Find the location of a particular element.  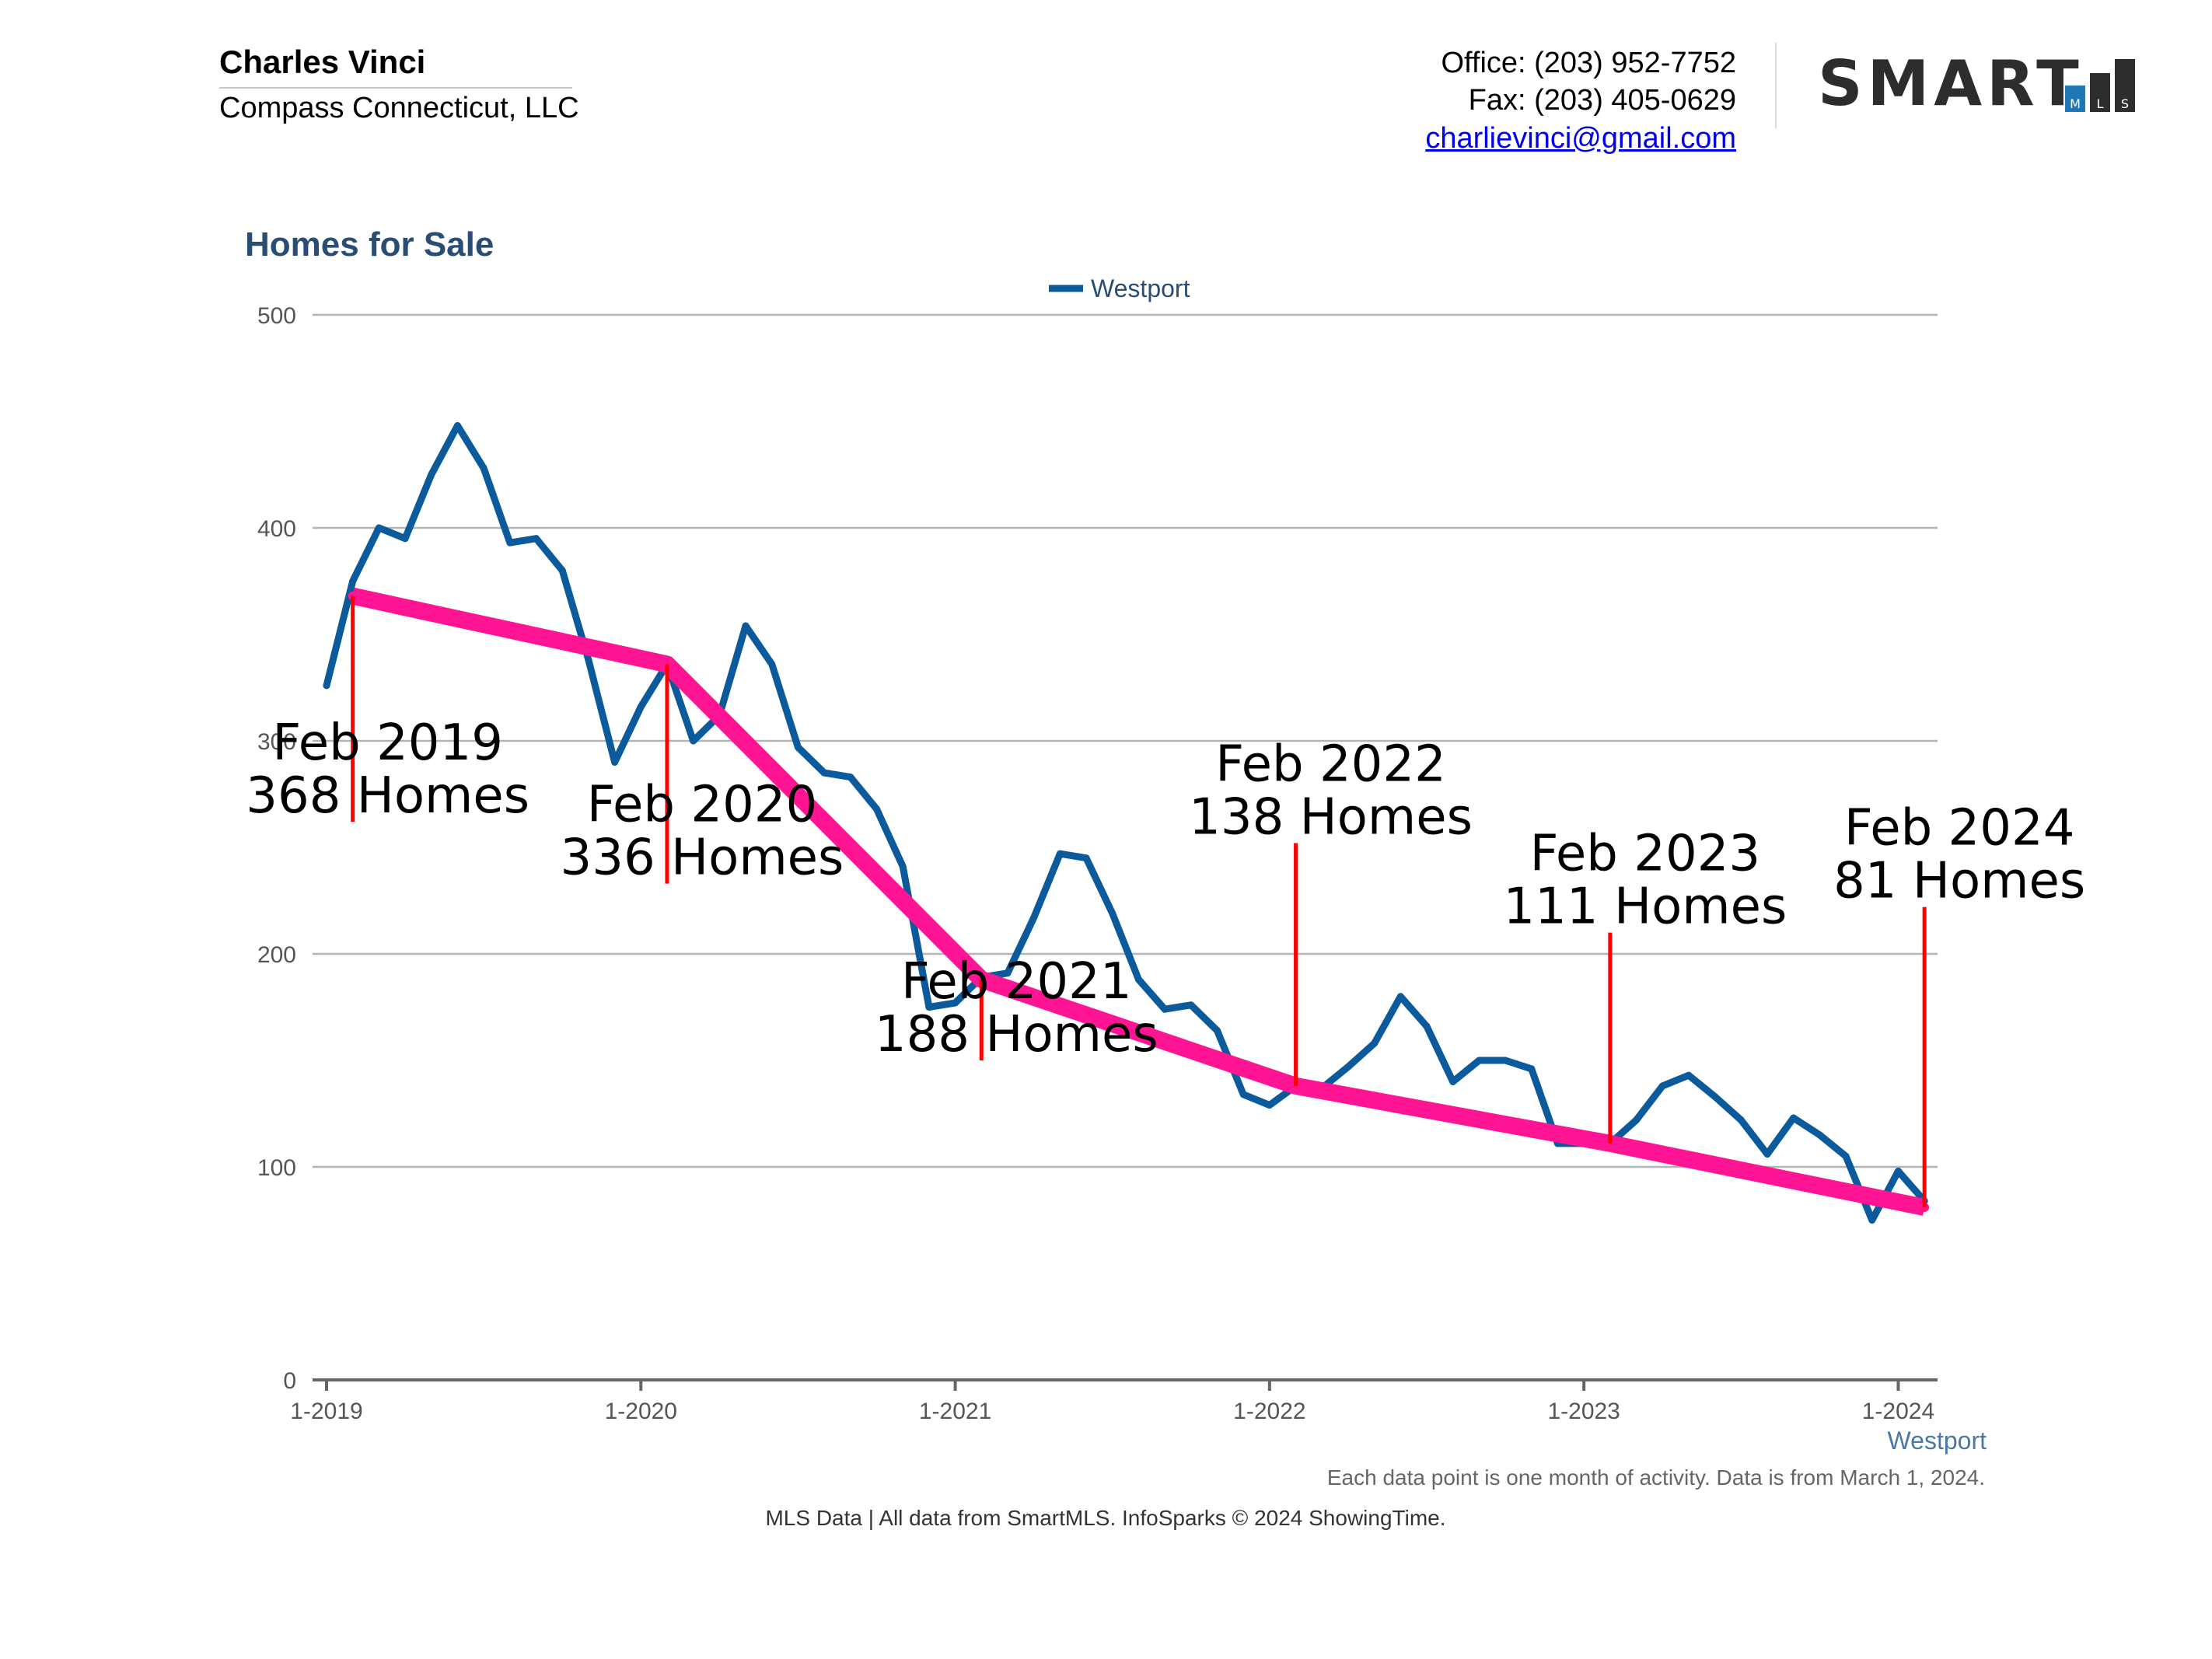

logo-letter-m: M is located at coordinates (2075, 103).